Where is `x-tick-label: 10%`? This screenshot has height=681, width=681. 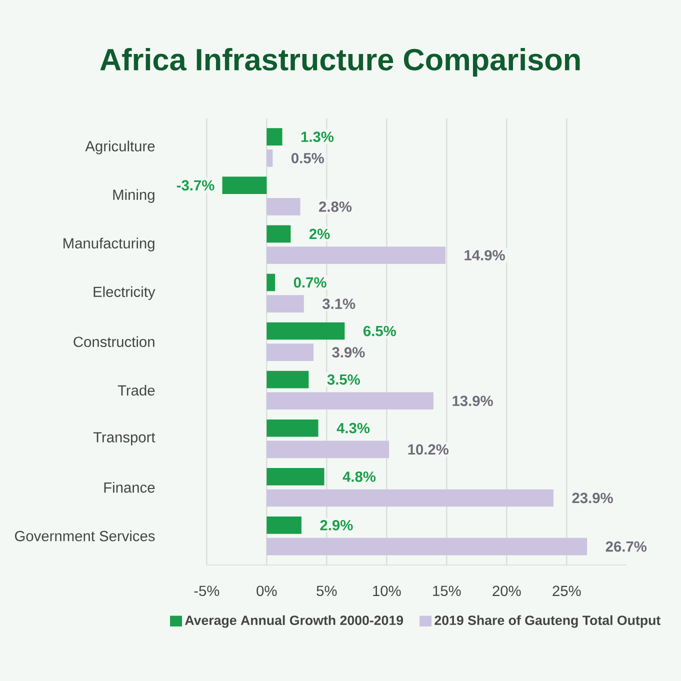
x-tick-label: 10% is located at coordinates (387, 591).